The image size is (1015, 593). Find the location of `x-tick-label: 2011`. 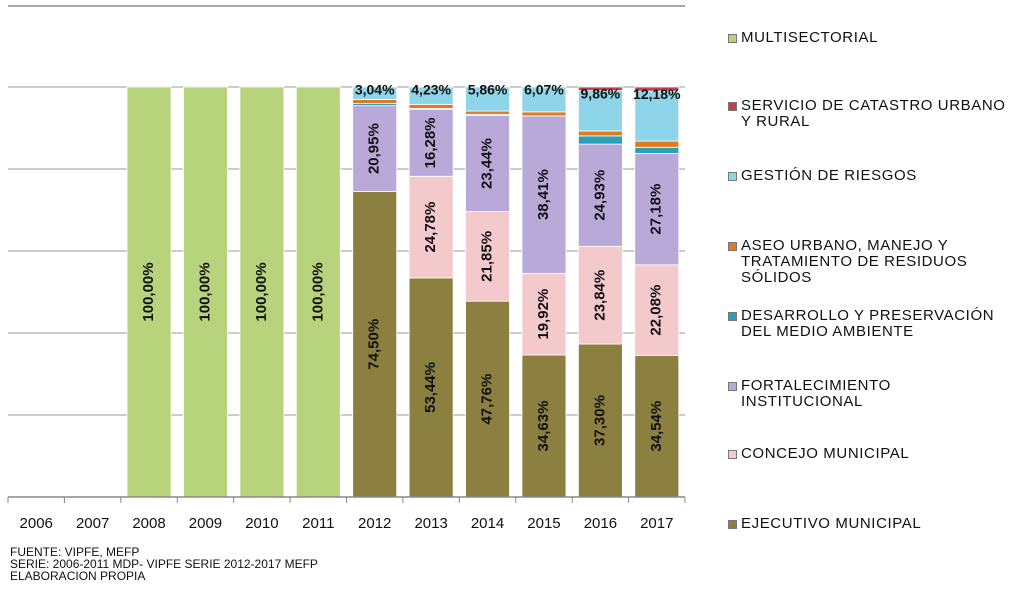

x-tick-label: 2011 is located at coordinates (318, 523).